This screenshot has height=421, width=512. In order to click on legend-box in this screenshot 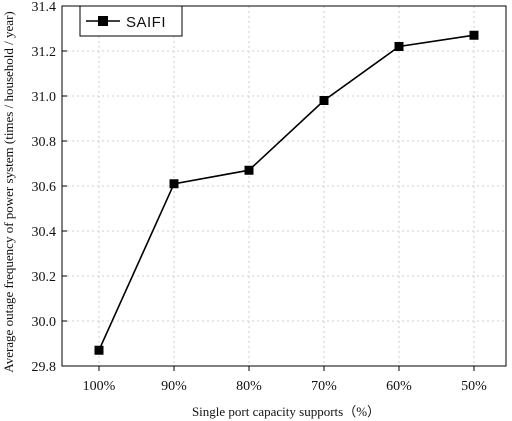, I will do `click(131, 21)`.